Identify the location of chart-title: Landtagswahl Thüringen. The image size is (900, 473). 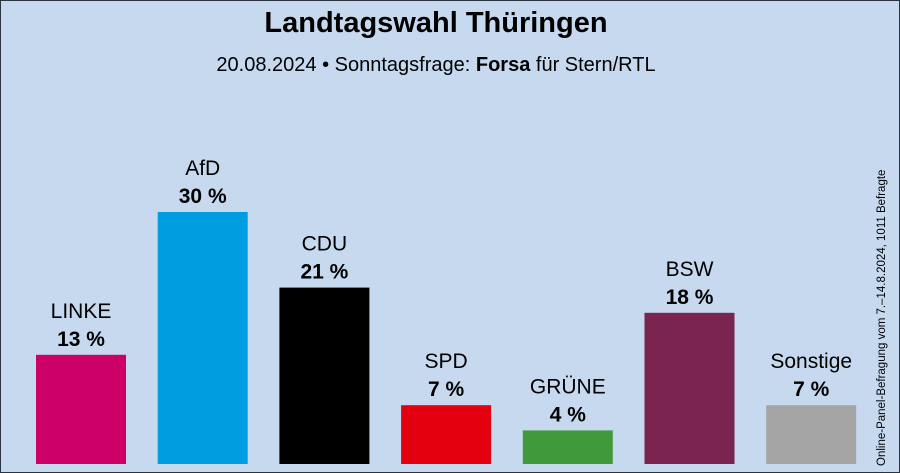
(436, 23).